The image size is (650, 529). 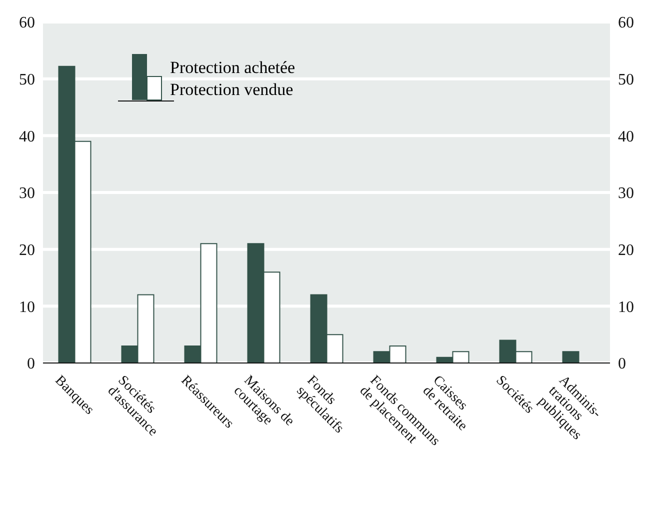 What do you see at coordinates (27, 251) in the screenshot?
I see `y-tick-label: 20` at bounding box center [27, 251].